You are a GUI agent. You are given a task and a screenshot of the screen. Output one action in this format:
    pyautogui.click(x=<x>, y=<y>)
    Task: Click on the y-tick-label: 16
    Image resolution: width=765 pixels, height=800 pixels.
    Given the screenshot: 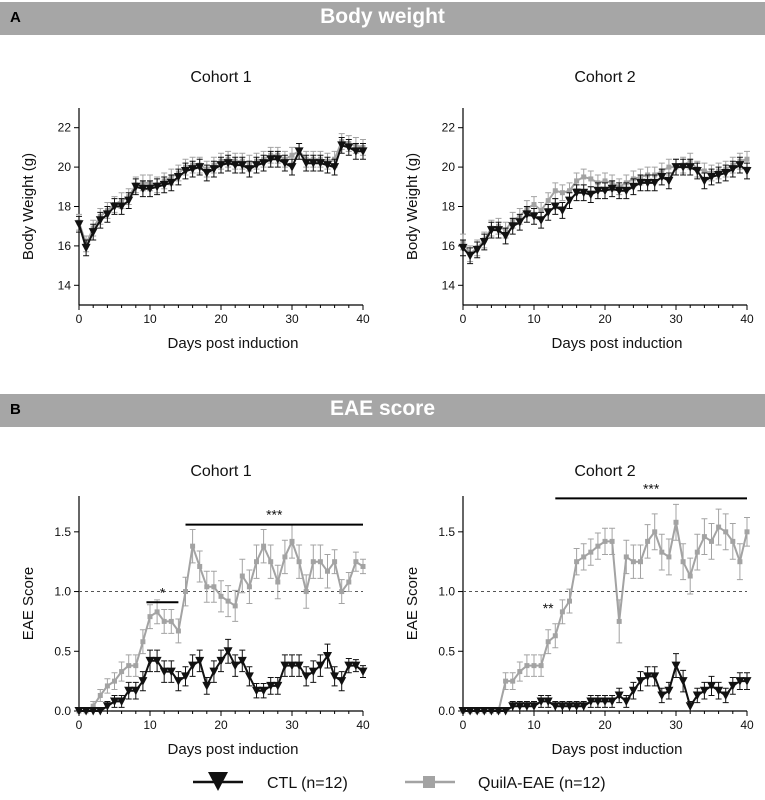 What is the action you would take?
    pyautogui.click(x=65, y=246)
    